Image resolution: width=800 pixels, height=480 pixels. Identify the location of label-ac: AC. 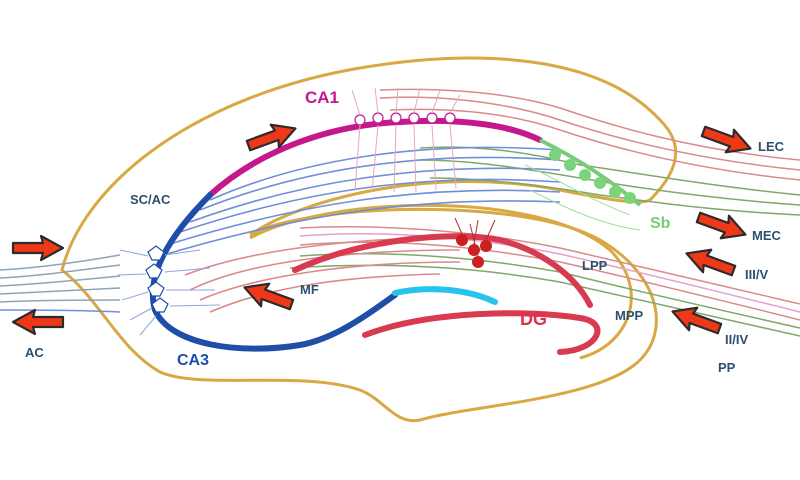
(34, 352).